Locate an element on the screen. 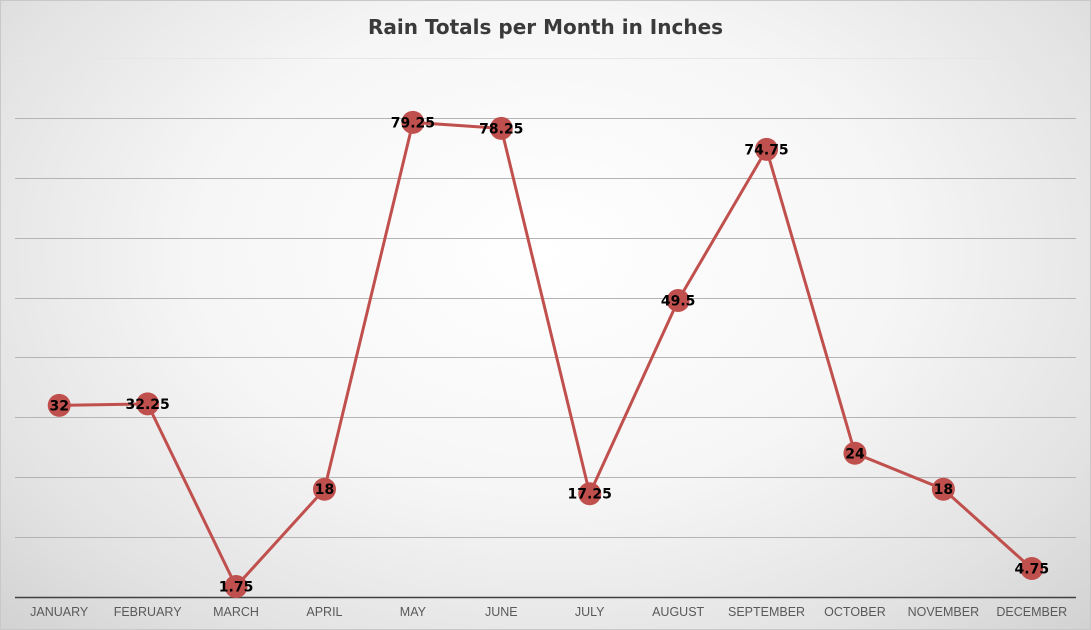 The width and height of the screenshot is (1091, 630). data-label: 49.5 is located at coordinates (678, 302).